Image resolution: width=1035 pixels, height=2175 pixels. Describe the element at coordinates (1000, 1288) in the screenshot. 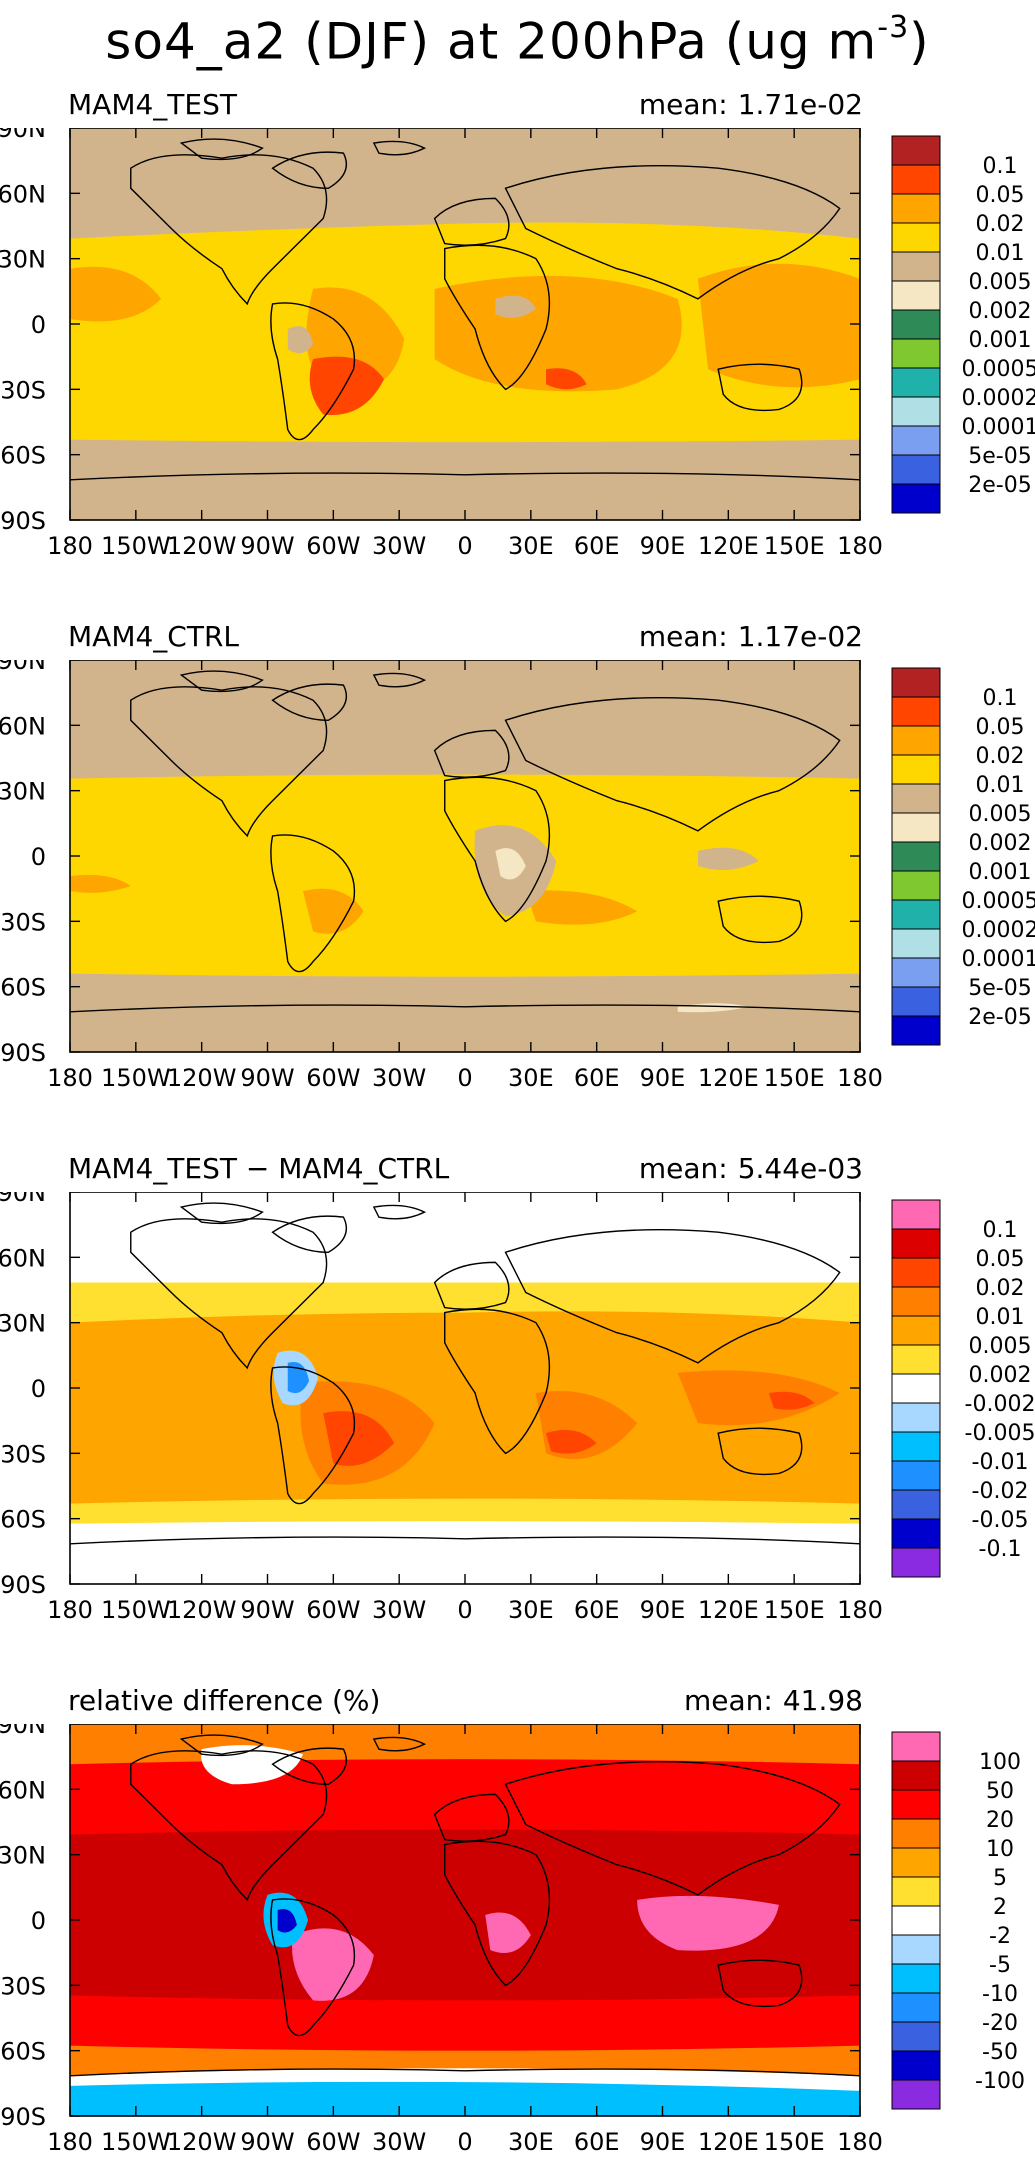

I see `colorbar-label: 0.02` at that location.